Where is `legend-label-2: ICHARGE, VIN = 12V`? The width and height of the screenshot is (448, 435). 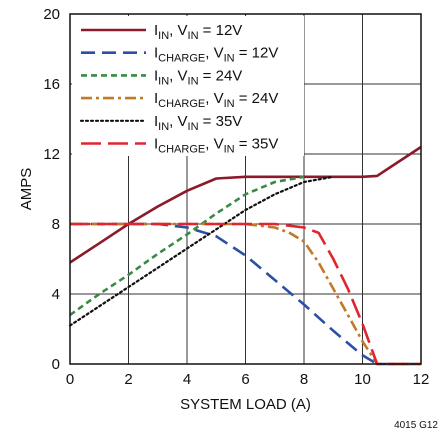
legend-label-2: ICHARGE, VIN = 12V is located at coordinates (216, 55).